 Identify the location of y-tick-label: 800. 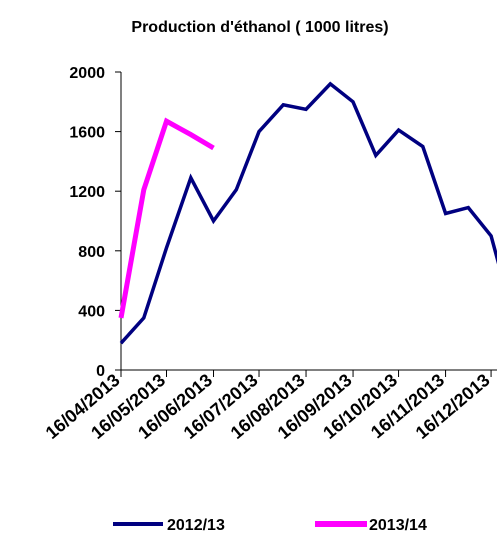
(91, 252).